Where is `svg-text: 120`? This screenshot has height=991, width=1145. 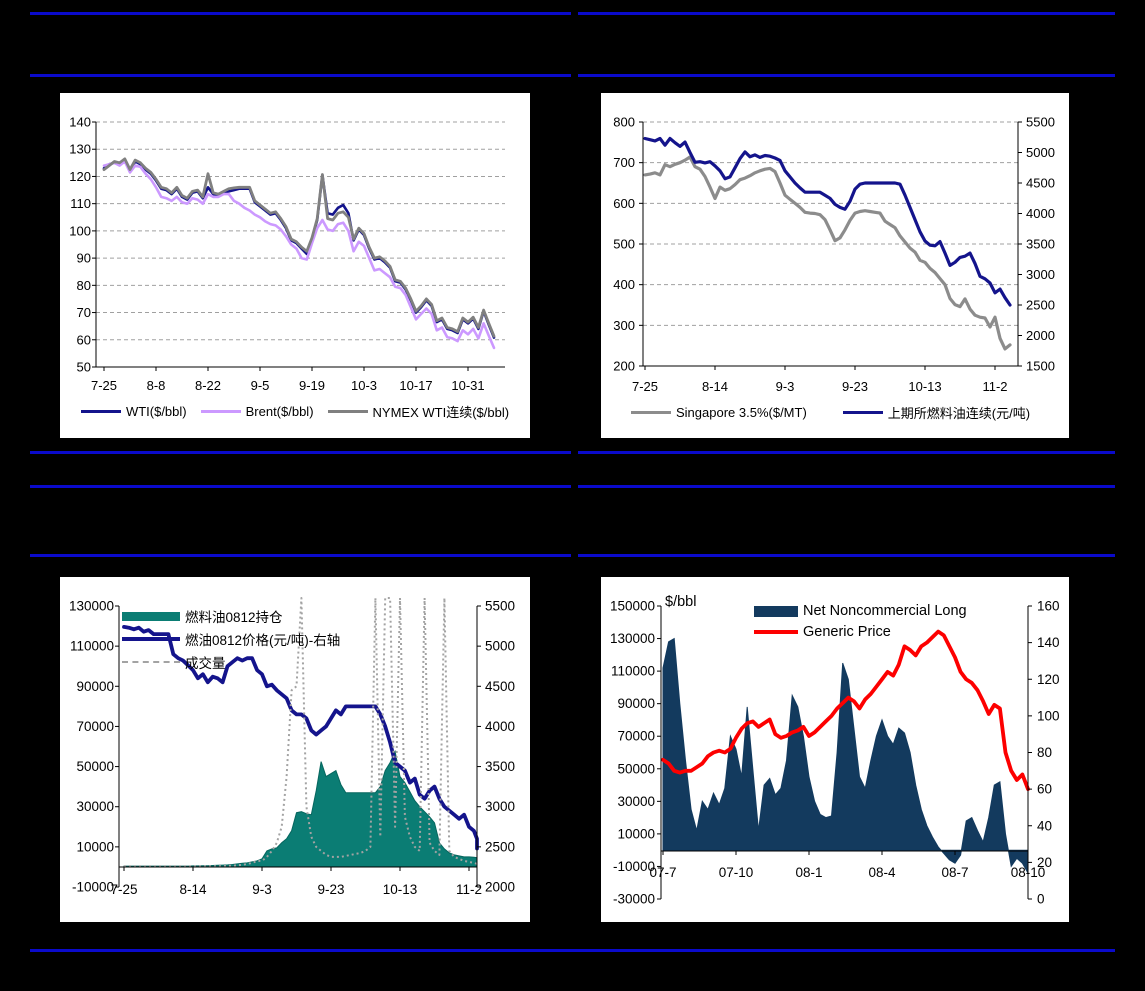 svg-text: 120 is located at coordinates (80, 176).